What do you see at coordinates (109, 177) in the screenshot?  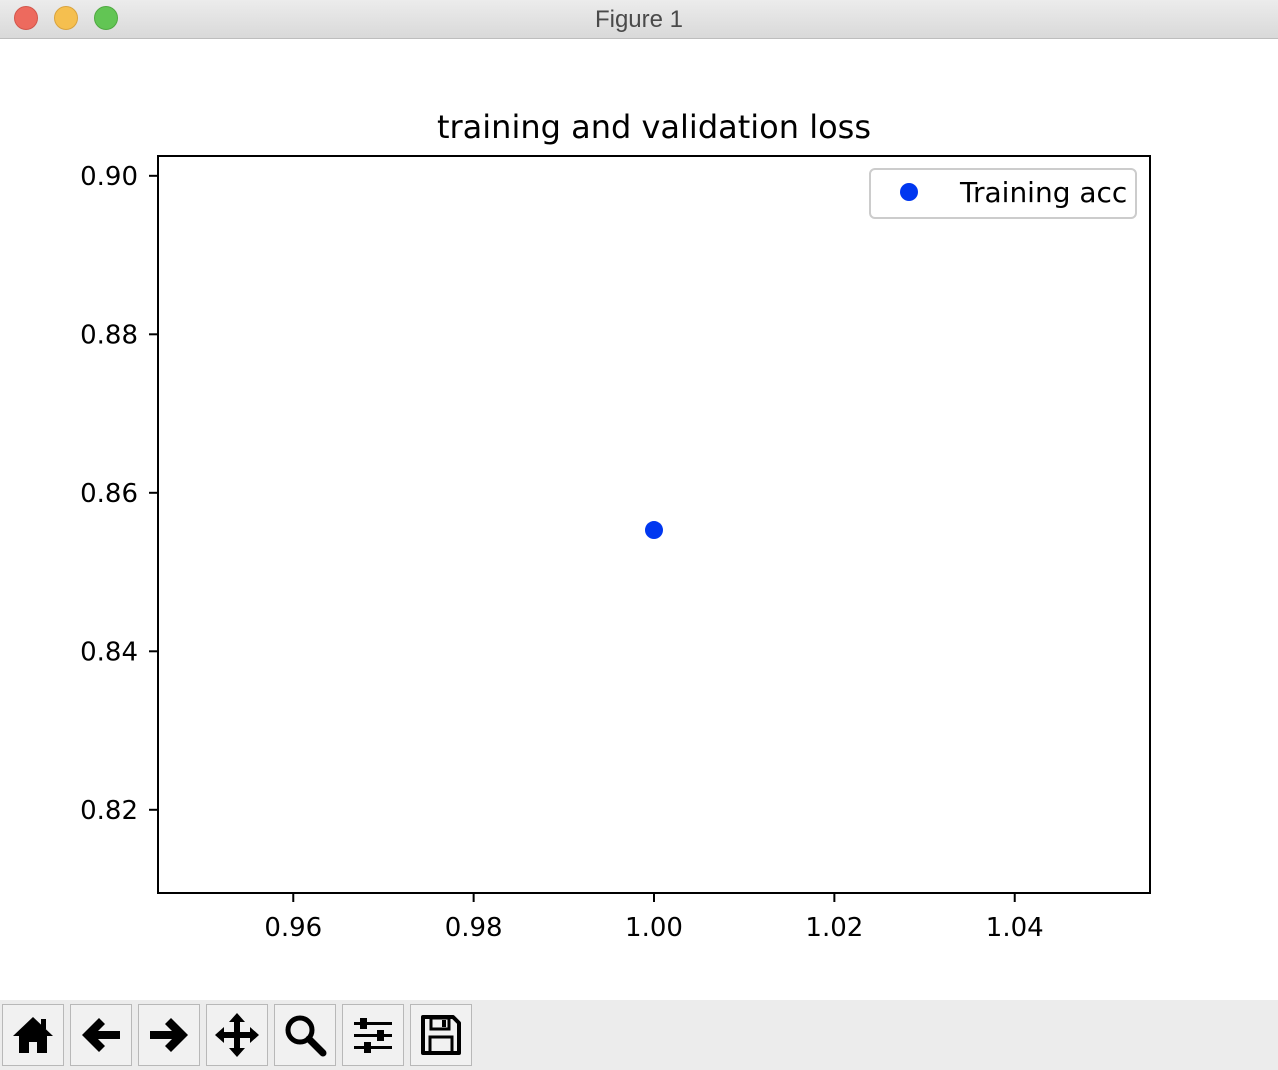 I see `y-tick-label: 0.90` at bounding box center [109, 177].